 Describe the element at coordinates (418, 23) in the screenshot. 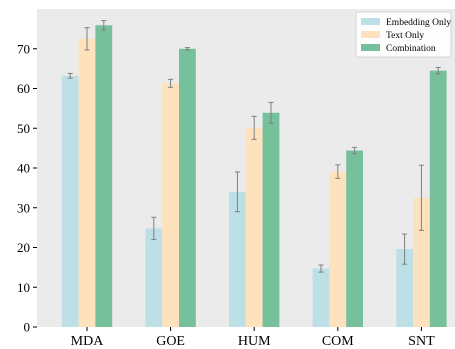

I see `legend-label: Embedding Only` at that location.